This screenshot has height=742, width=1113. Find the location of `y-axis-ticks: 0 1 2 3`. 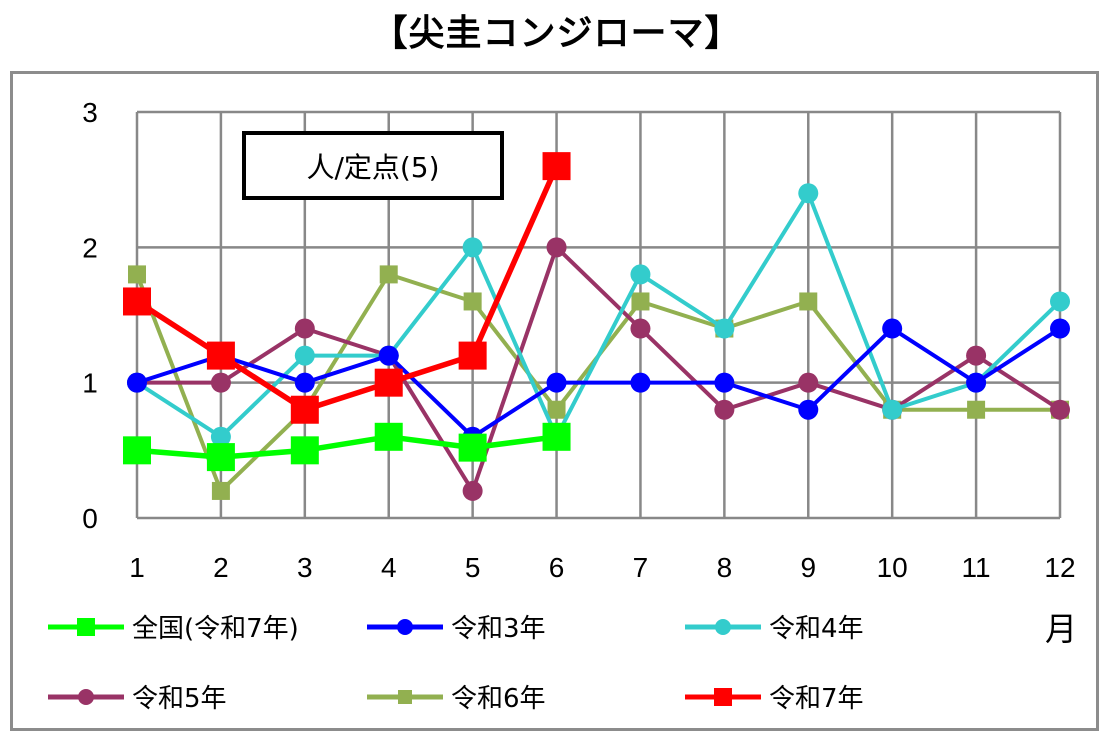

y-axis-ticks: 0 1 2 3 is located at coordinates (90, 315).